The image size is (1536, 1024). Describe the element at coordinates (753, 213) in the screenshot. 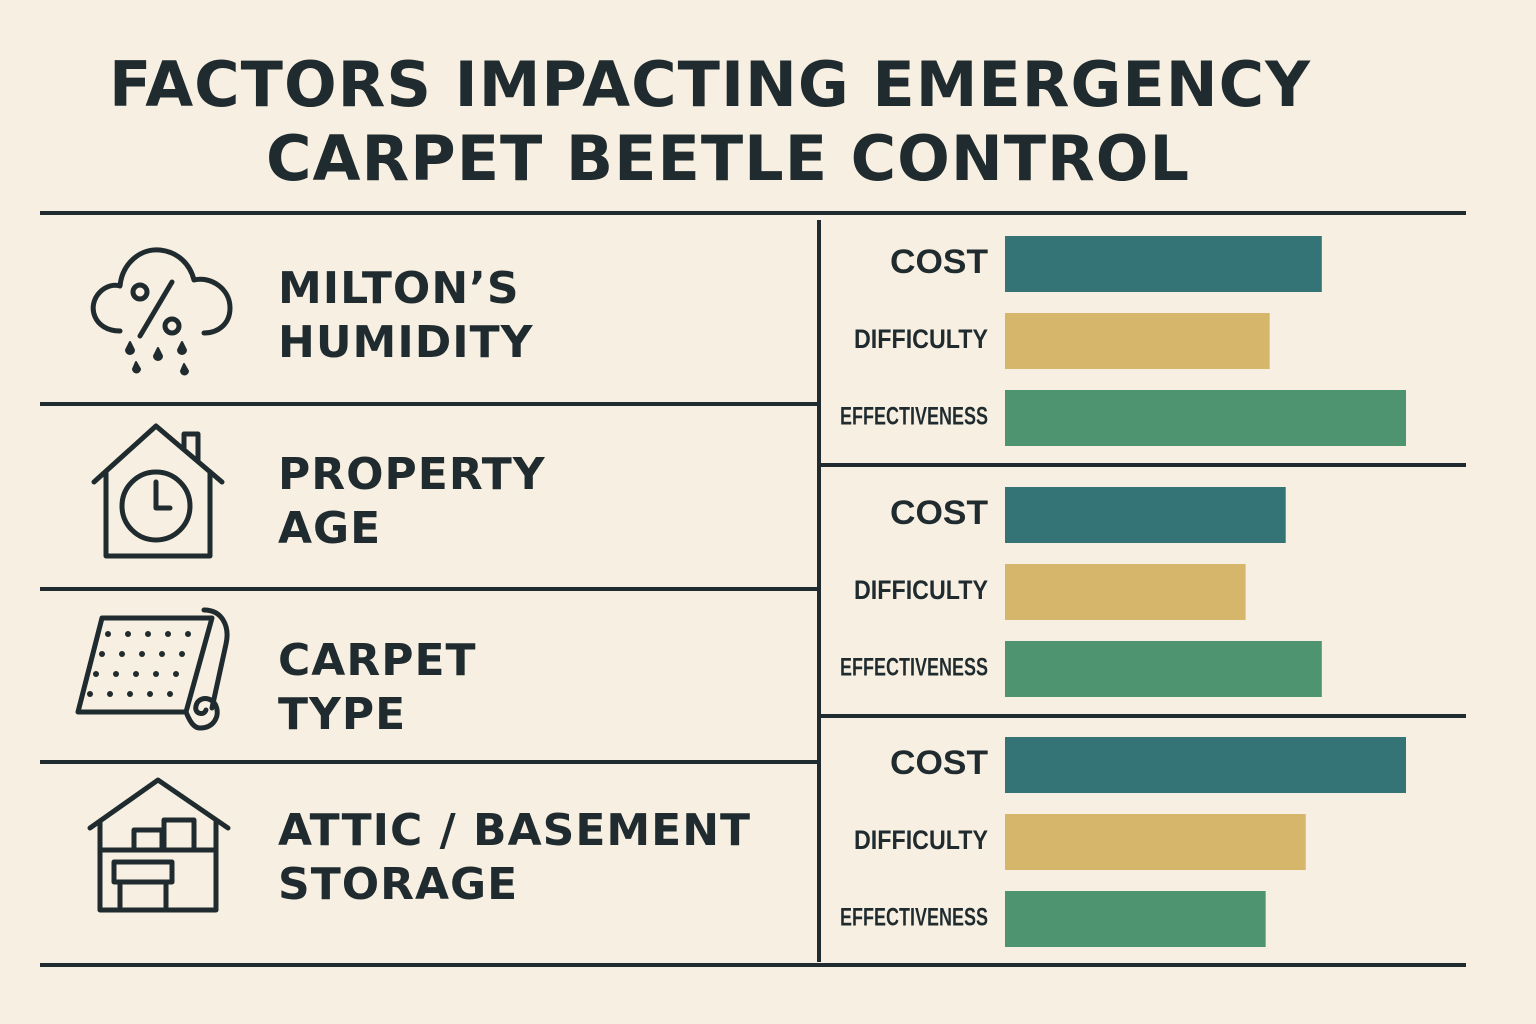

I see `top-divider` at that location.